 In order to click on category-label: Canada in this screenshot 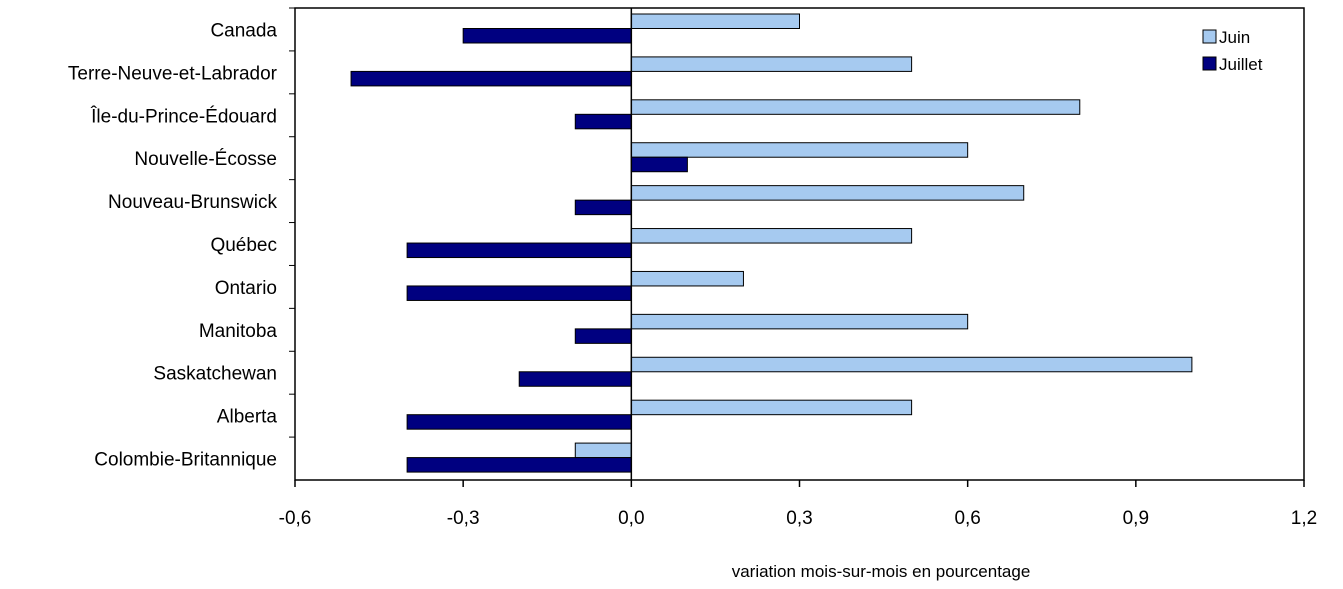, I will do `click(243, 30)`.